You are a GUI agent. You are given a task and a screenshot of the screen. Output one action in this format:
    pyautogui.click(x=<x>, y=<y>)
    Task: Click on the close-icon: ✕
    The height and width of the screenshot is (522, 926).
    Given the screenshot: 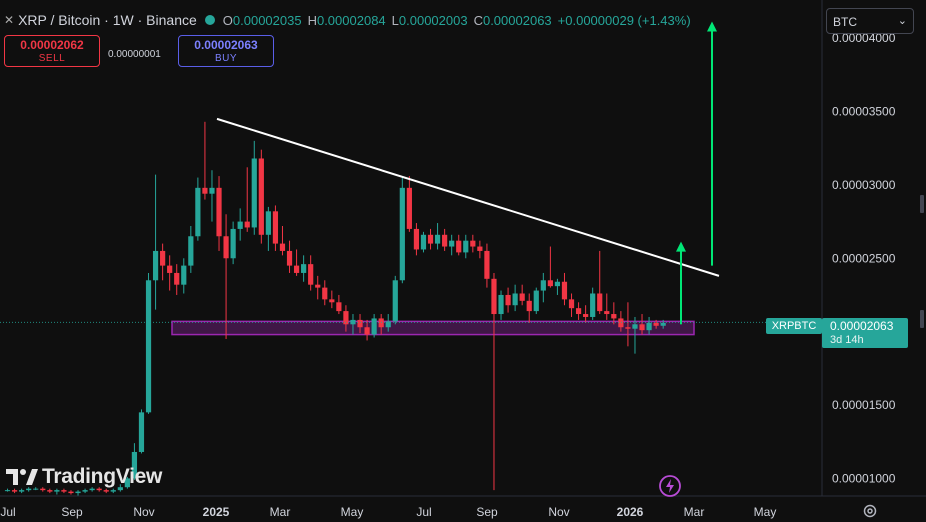 What is the action you would take?
    pyautogui.click(x=9, y=20)
    